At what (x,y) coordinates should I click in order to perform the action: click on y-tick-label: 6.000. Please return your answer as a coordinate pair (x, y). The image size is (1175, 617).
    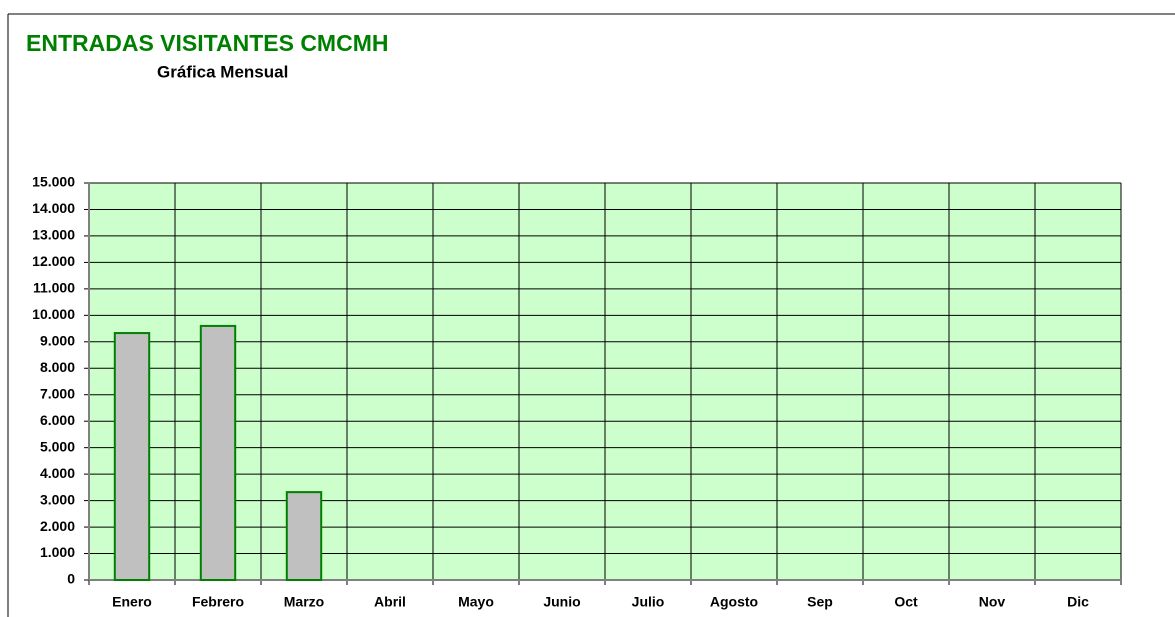
    Looking at the image, I should click on (57, 420).